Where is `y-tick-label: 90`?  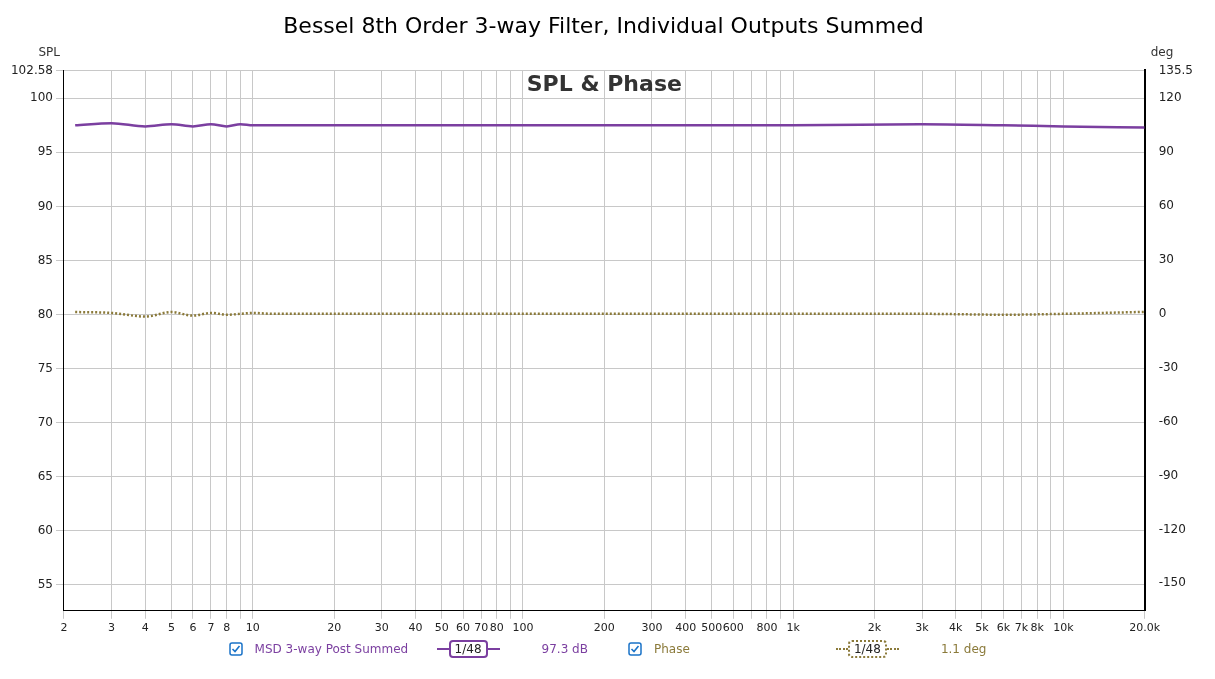 y-tick-label: 90 is located at coordinates (45, 205).